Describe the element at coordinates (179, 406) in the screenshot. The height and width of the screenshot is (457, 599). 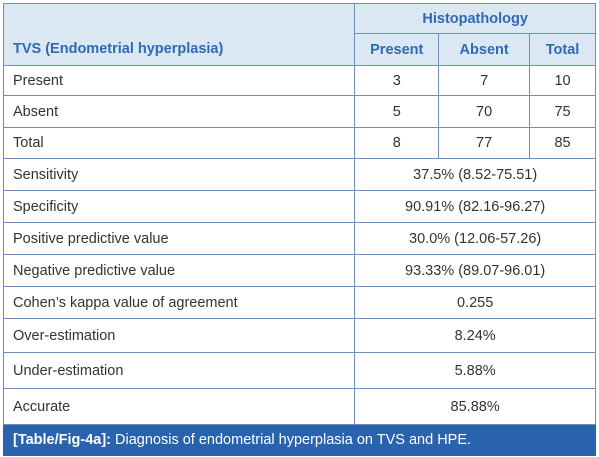
I see `row-label: Accurate` at that location.